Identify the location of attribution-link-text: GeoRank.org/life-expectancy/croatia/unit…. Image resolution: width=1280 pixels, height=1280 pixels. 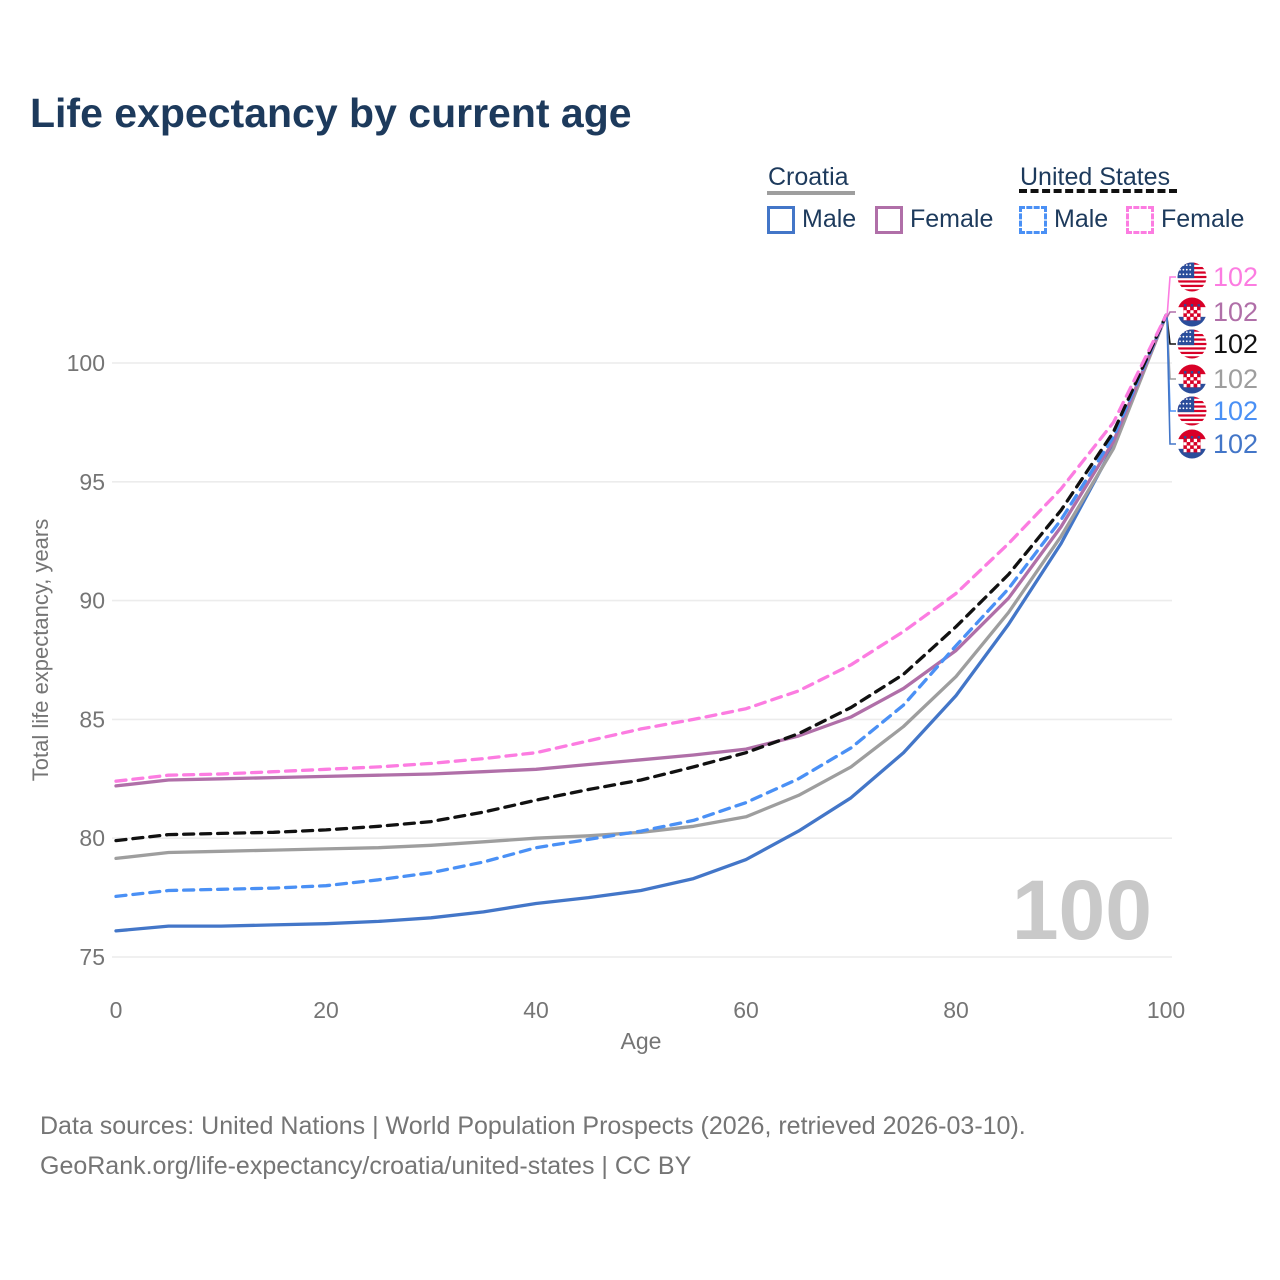
(366, 1166).